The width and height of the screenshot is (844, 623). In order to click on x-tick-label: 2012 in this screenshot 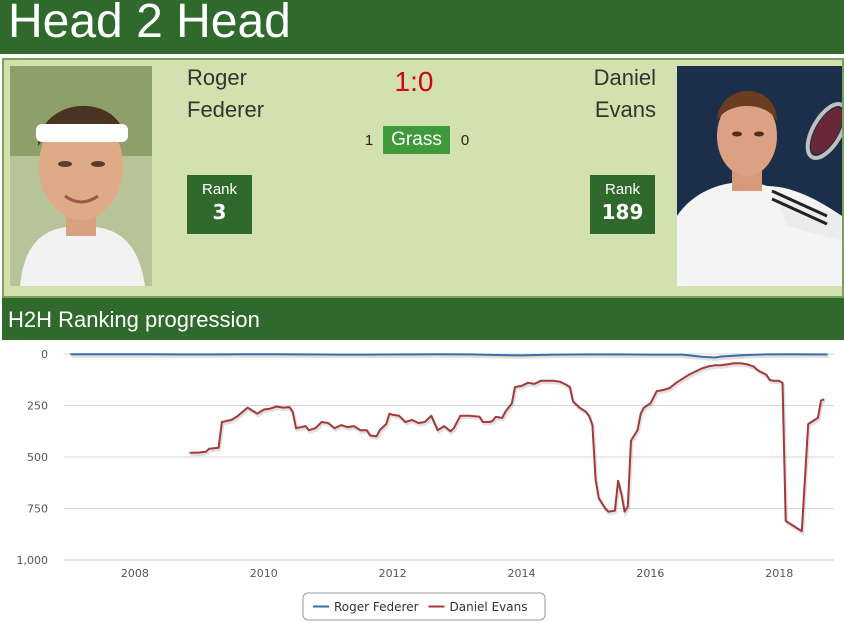, I will do `click(393, 573)`.